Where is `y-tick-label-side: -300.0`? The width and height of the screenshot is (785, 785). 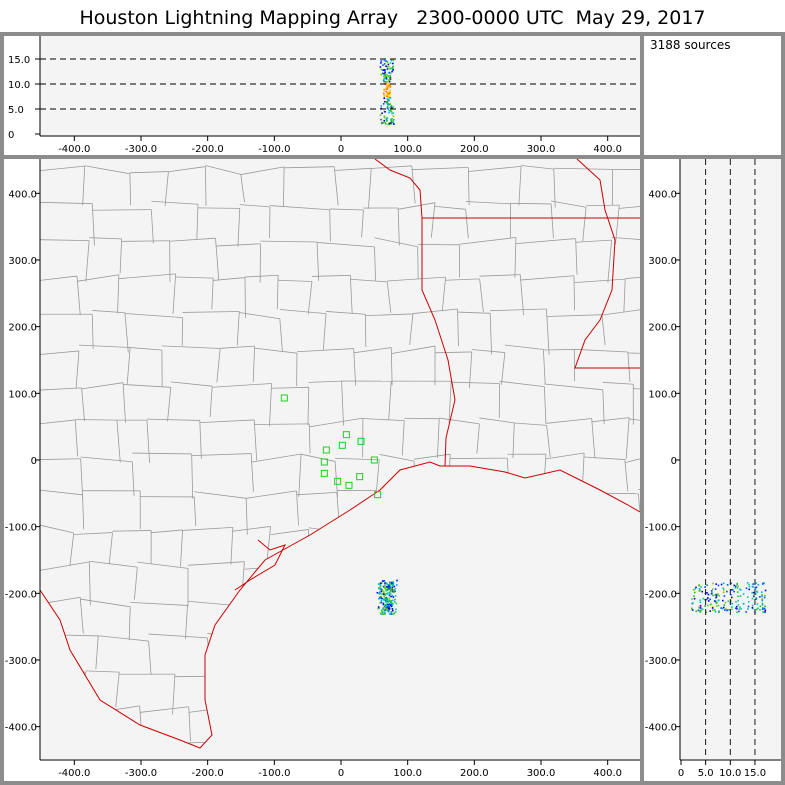 y-tick-label-side: -300.0 is located at coordinates (661, 661).